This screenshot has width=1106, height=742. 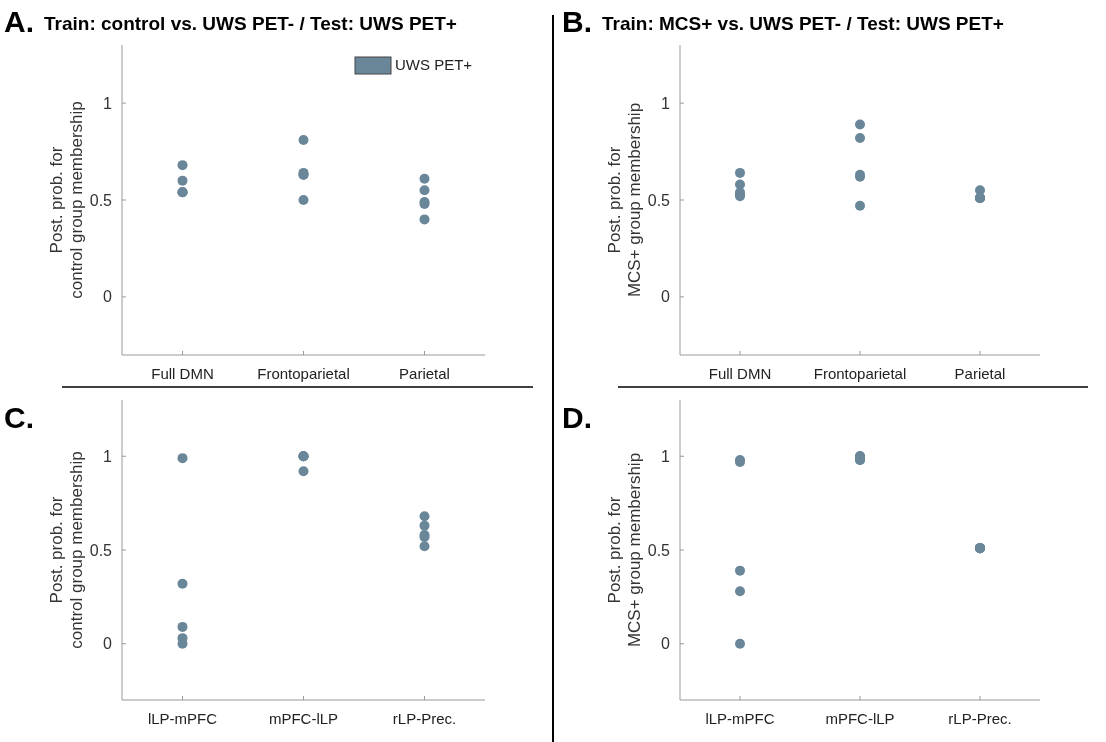 What do you see at coordinates (577, 417) in the screenshot?
I see `text: D.` at bounding box center [577, 417].